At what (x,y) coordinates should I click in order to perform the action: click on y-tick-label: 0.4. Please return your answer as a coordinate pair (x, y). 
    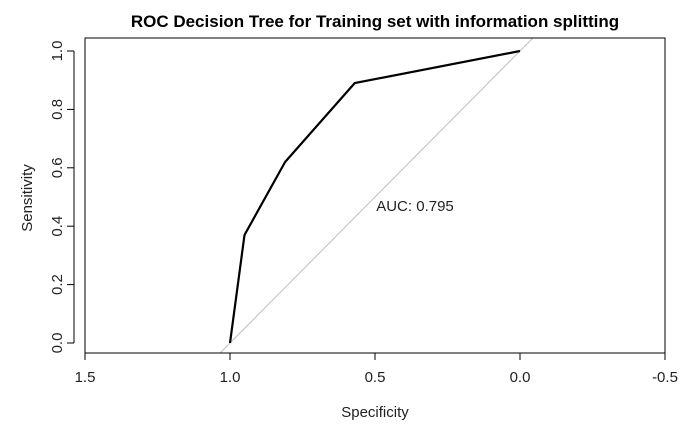
    Looking at the image, I should click on (57, 226).